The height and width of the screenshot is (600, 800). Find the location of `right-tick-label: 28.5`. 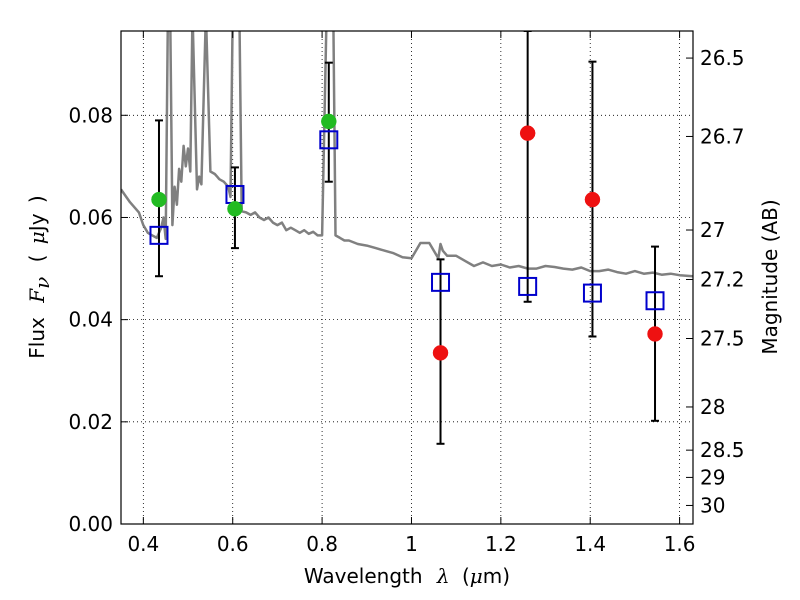

right-tick-label: 28.5 is located at coordinates (722, 450).